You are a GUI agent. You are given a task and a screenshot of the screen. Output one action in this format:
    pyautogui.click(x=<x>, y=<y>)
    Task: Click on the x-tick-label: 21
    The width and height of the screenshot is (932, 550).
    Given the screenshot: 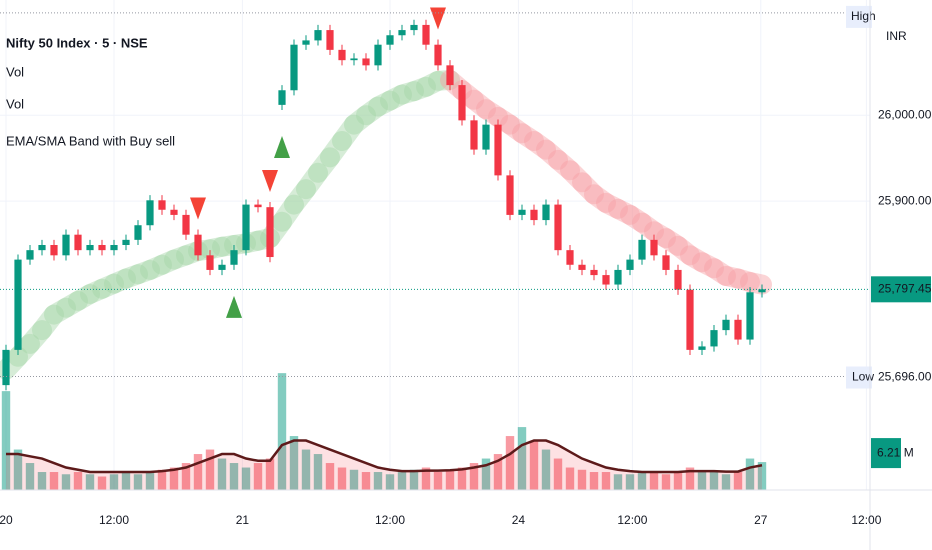 What is the action you would take?
    pyautogui.click(x=243, y=520)
    